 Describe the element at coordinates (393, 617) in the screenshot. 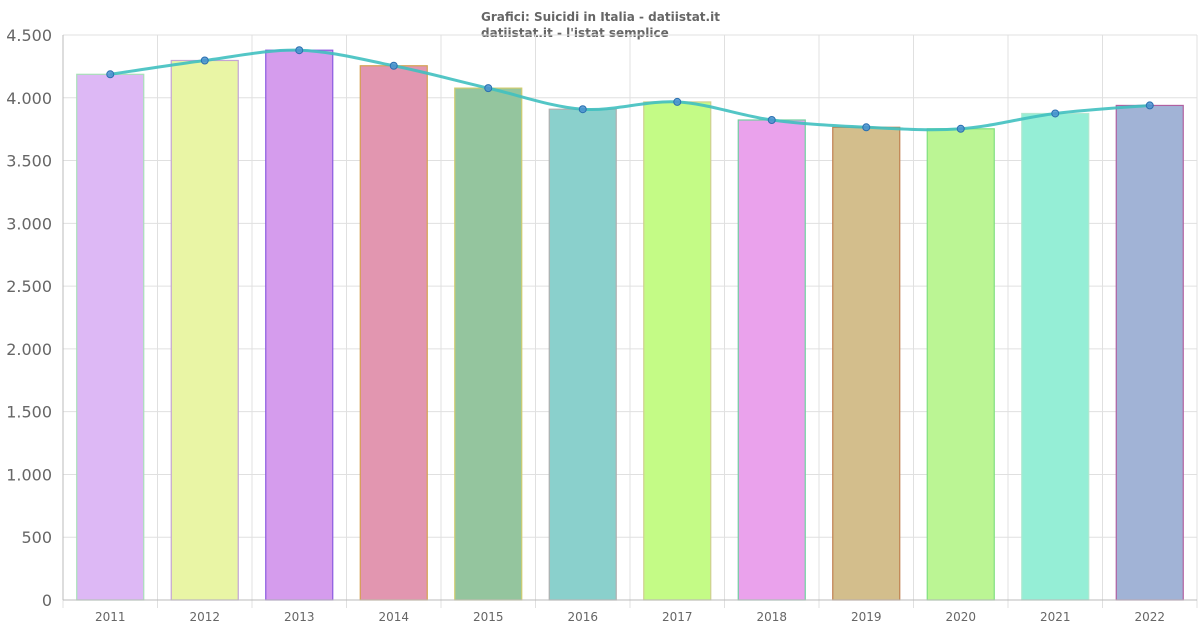

I see `x-tick-label: 2014` at that location.